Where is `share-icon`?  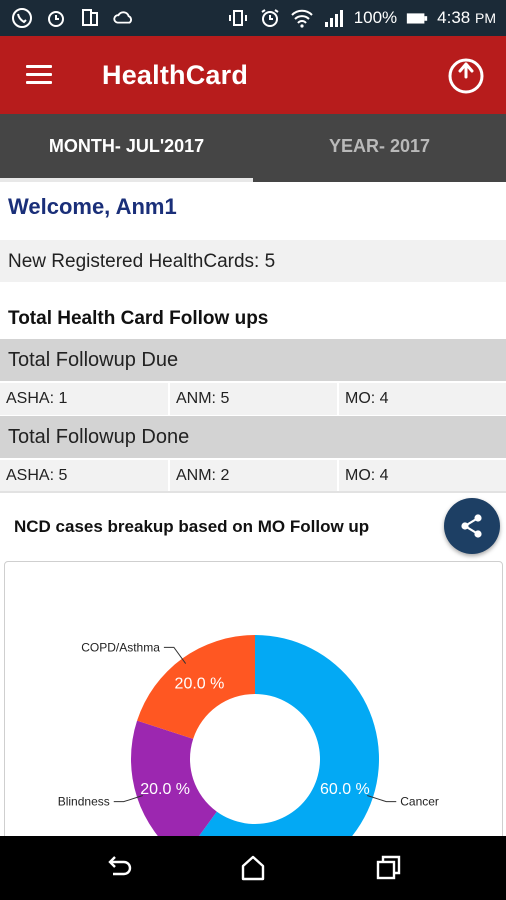 share-icon is located at coordinates (471, 526).